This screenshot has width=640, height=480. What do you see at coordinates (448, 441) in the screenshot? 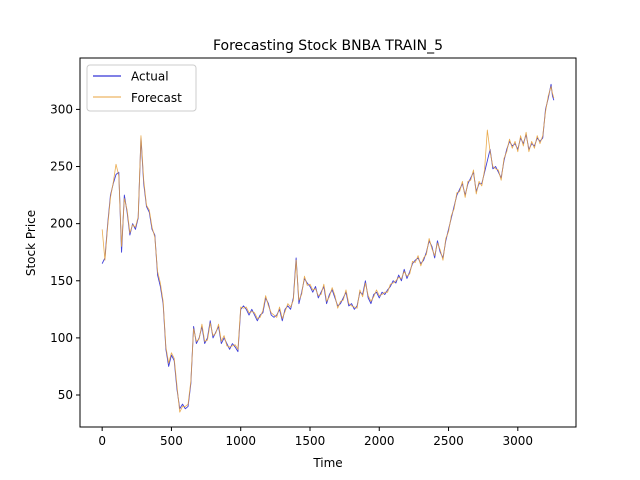
I see `x-tick-label: 2500` at bounding box center [448, 441].